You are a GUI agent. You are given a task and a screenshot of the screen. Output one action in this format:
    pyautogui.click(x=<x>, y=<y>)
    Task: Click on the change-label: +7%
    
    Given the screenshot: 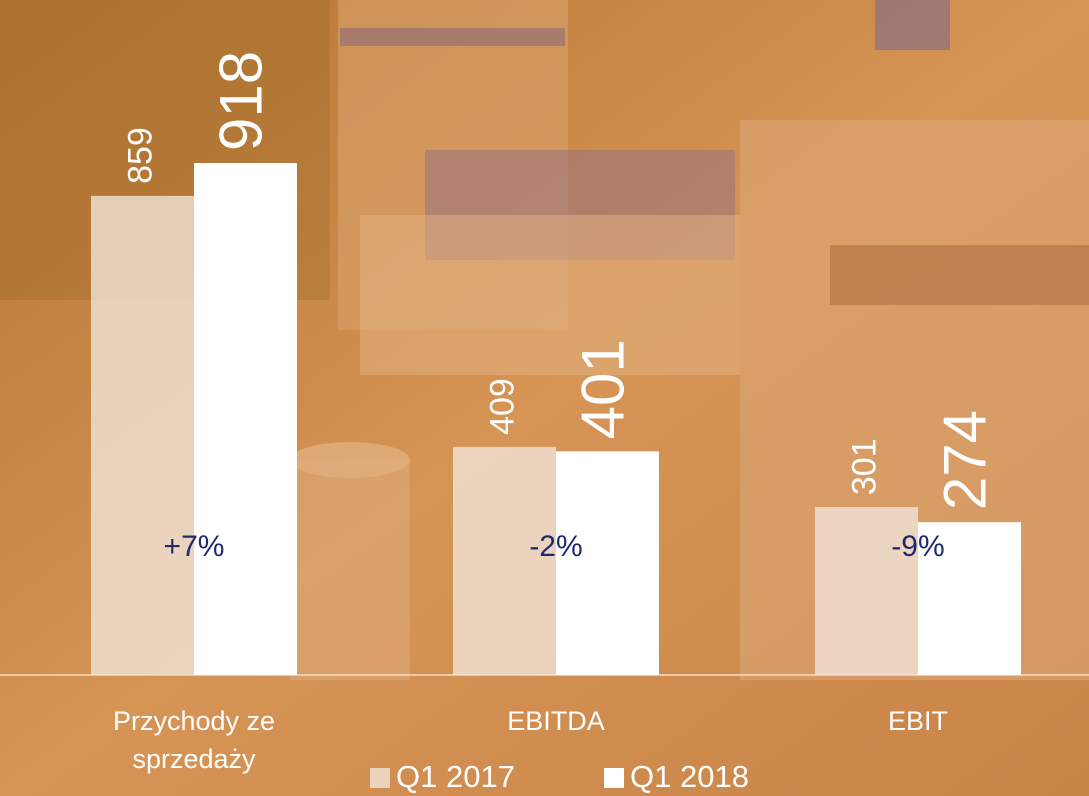 What is the action you would take?
    pyautogui.click(x=194, y=546)
    